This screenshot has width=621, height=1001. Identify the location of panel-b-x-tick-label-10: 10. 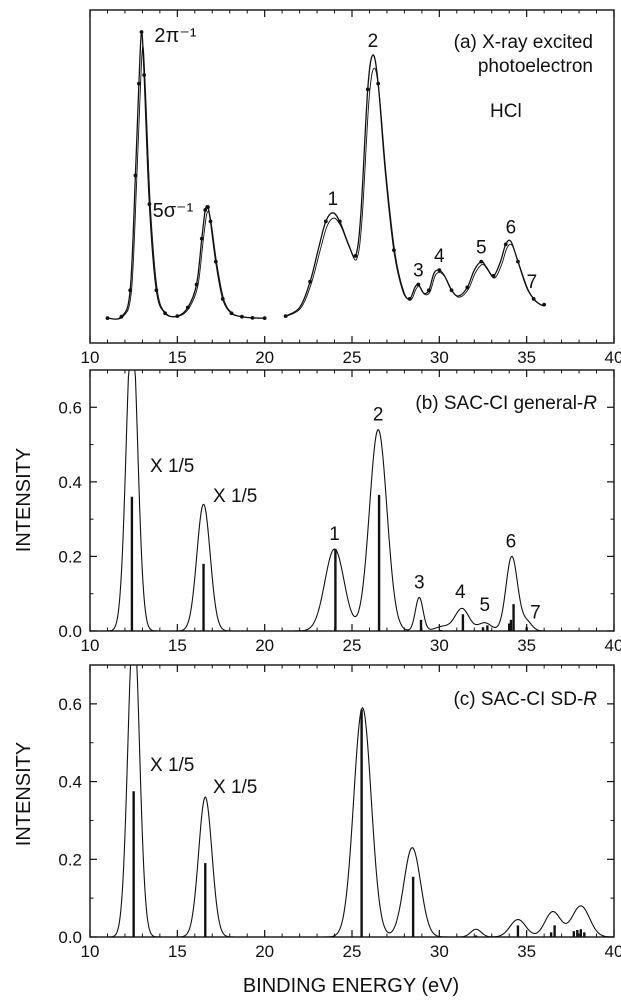
(90, 645).